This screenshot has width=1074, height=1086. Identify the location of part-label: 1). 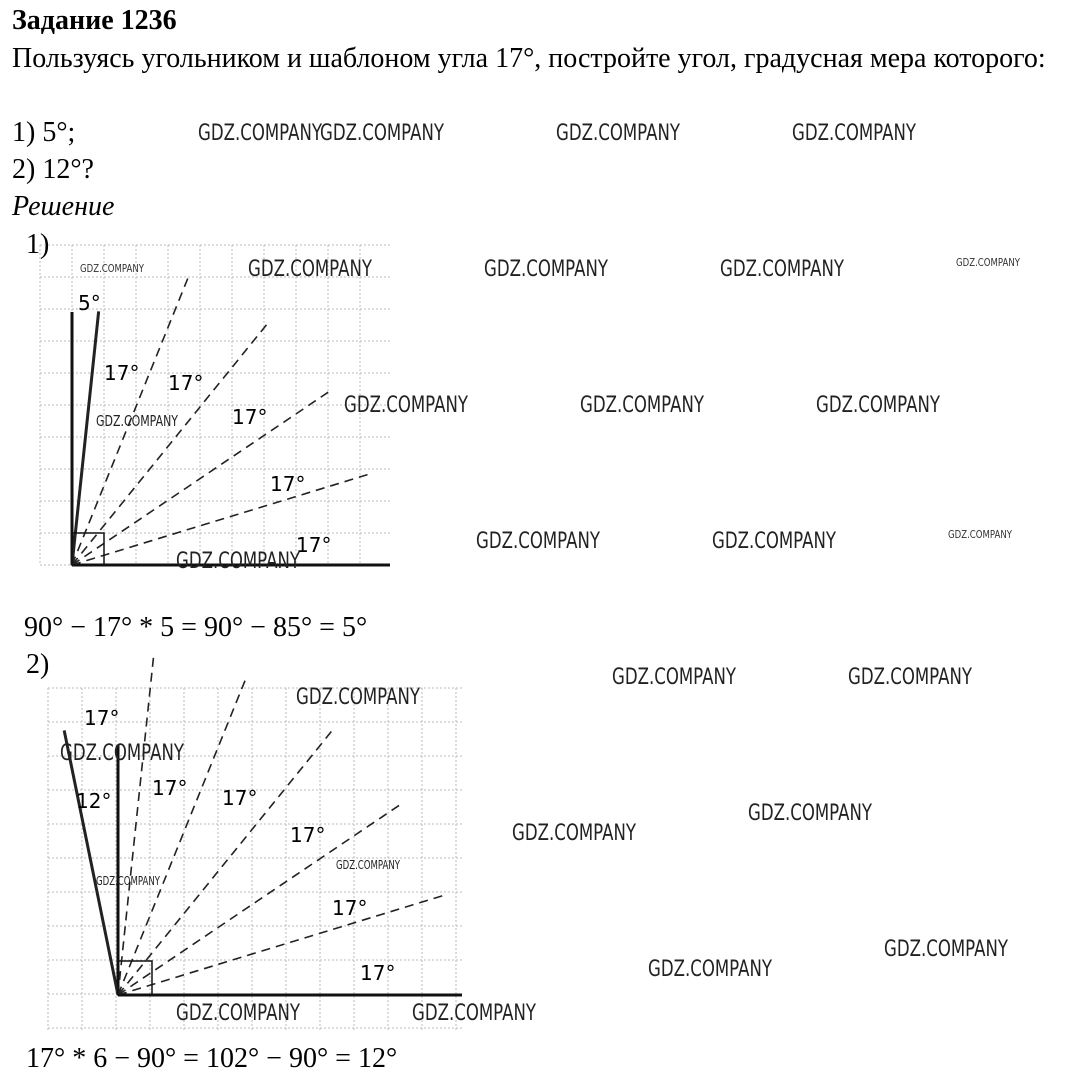
(38, 244).